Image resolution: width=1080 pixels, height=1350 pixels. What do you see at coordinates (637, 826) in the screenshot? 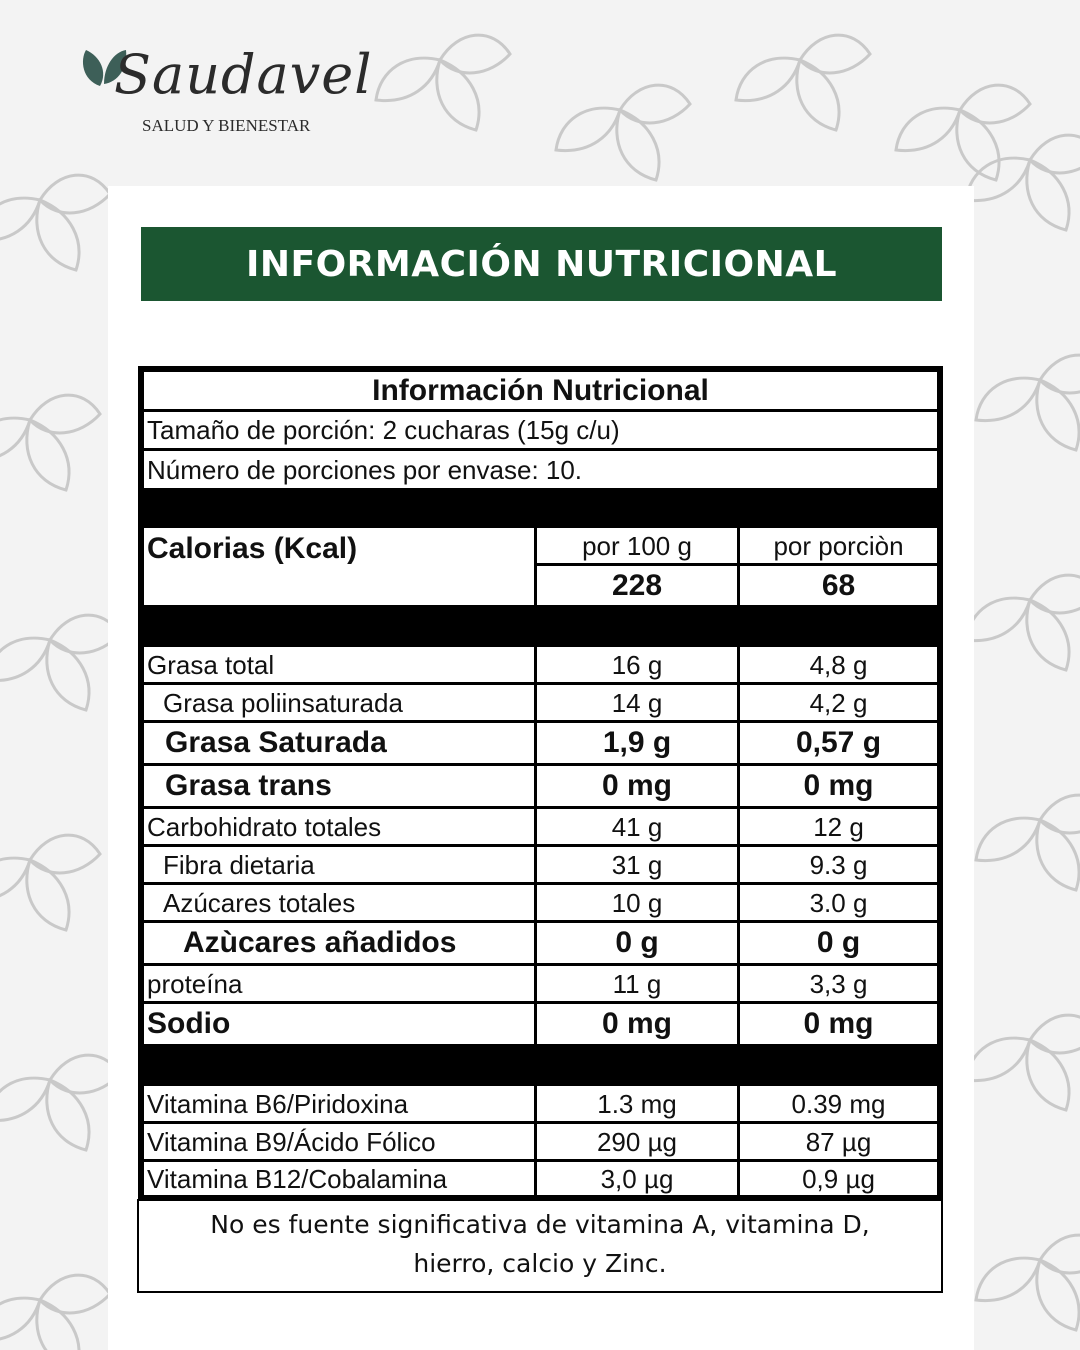
I see `nutrient-per-100g: 41 g` at bounding box center [637, 826].